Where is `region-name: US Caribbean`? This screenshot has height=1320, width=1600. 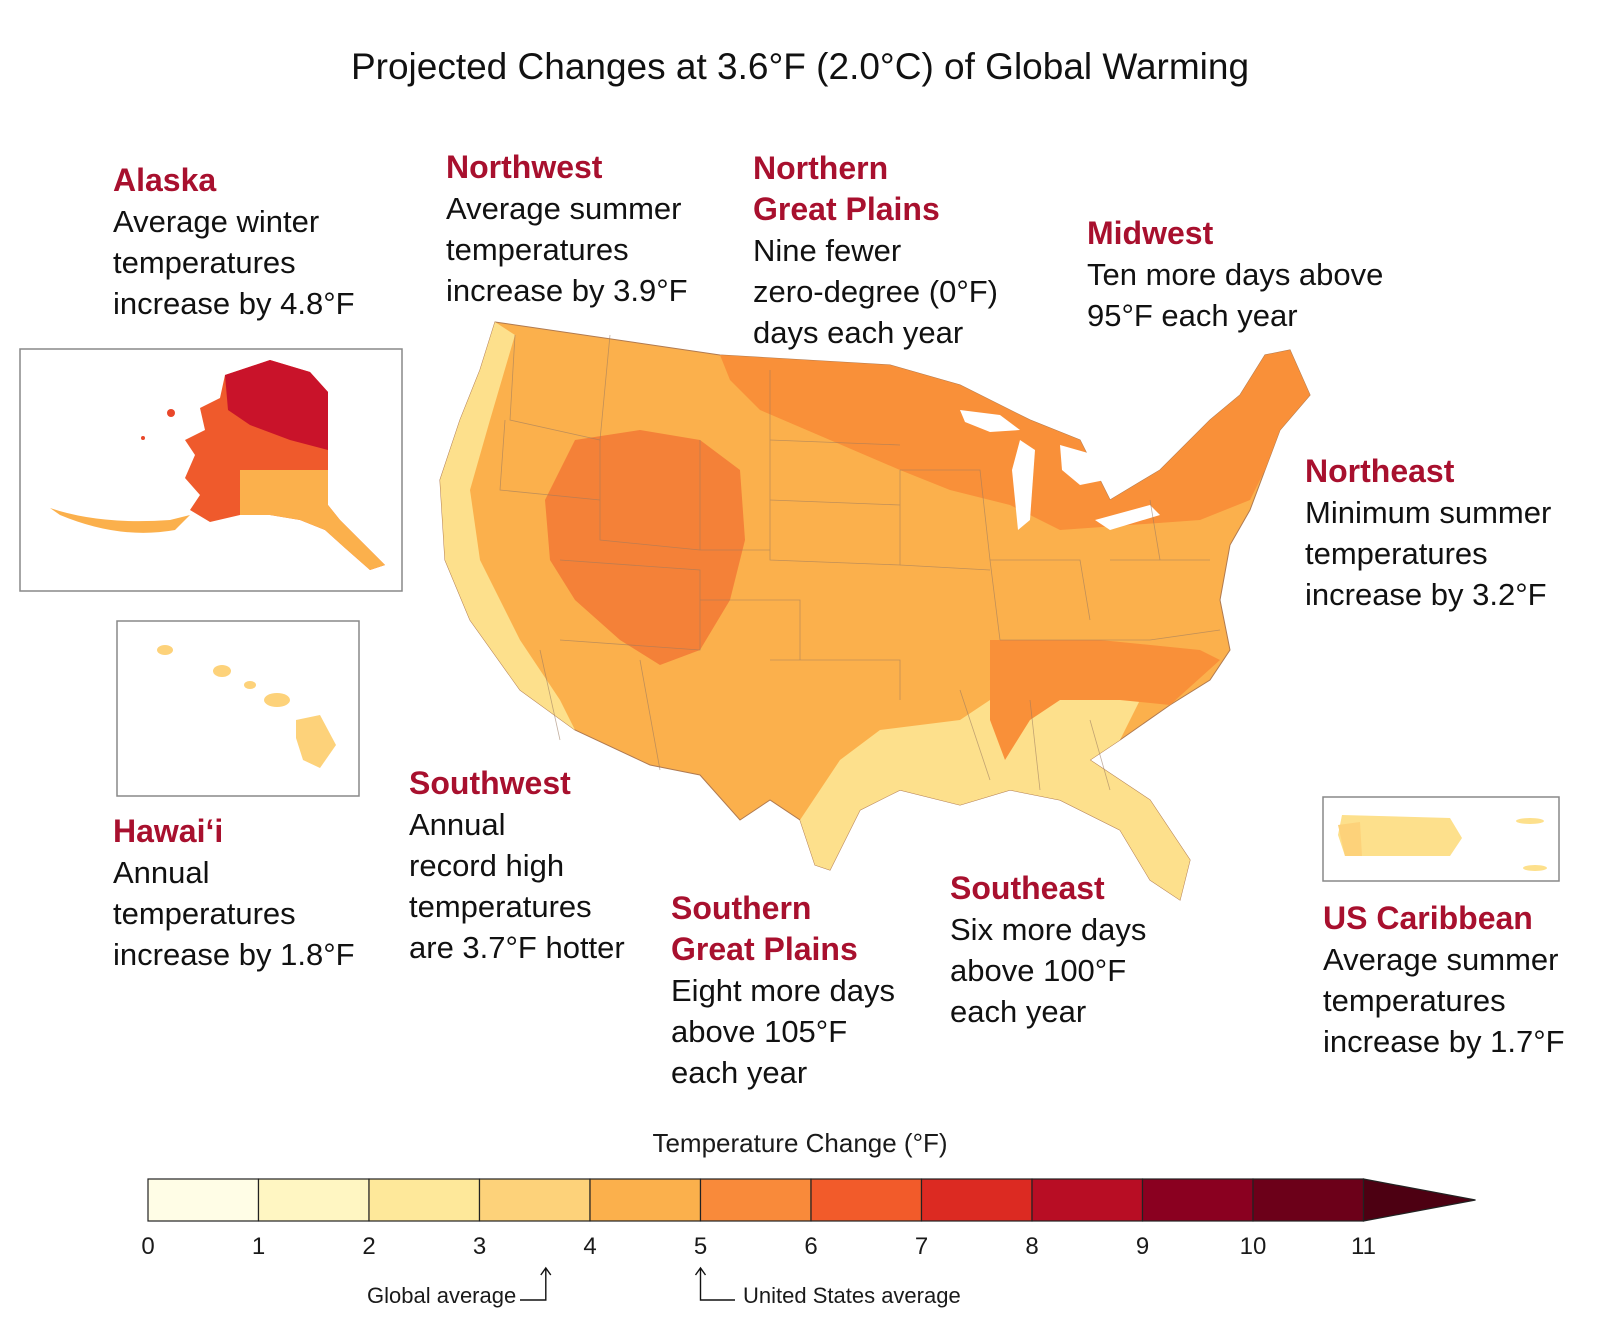
region-name: US Caribbean is located at coordinates (1428, 918).